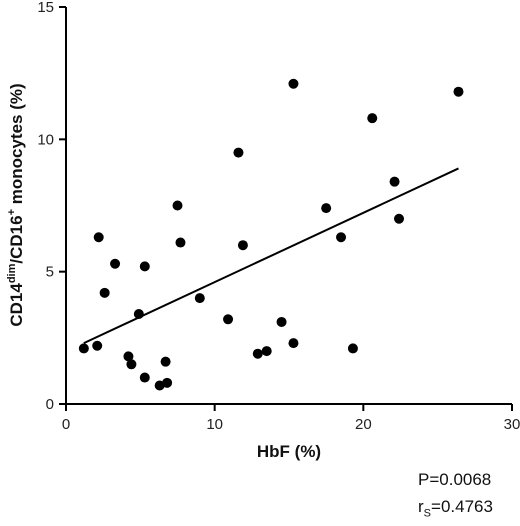  I want to click on y-axis-title: CD14dim/CD16+ monocytes (%), so click(16, 204).